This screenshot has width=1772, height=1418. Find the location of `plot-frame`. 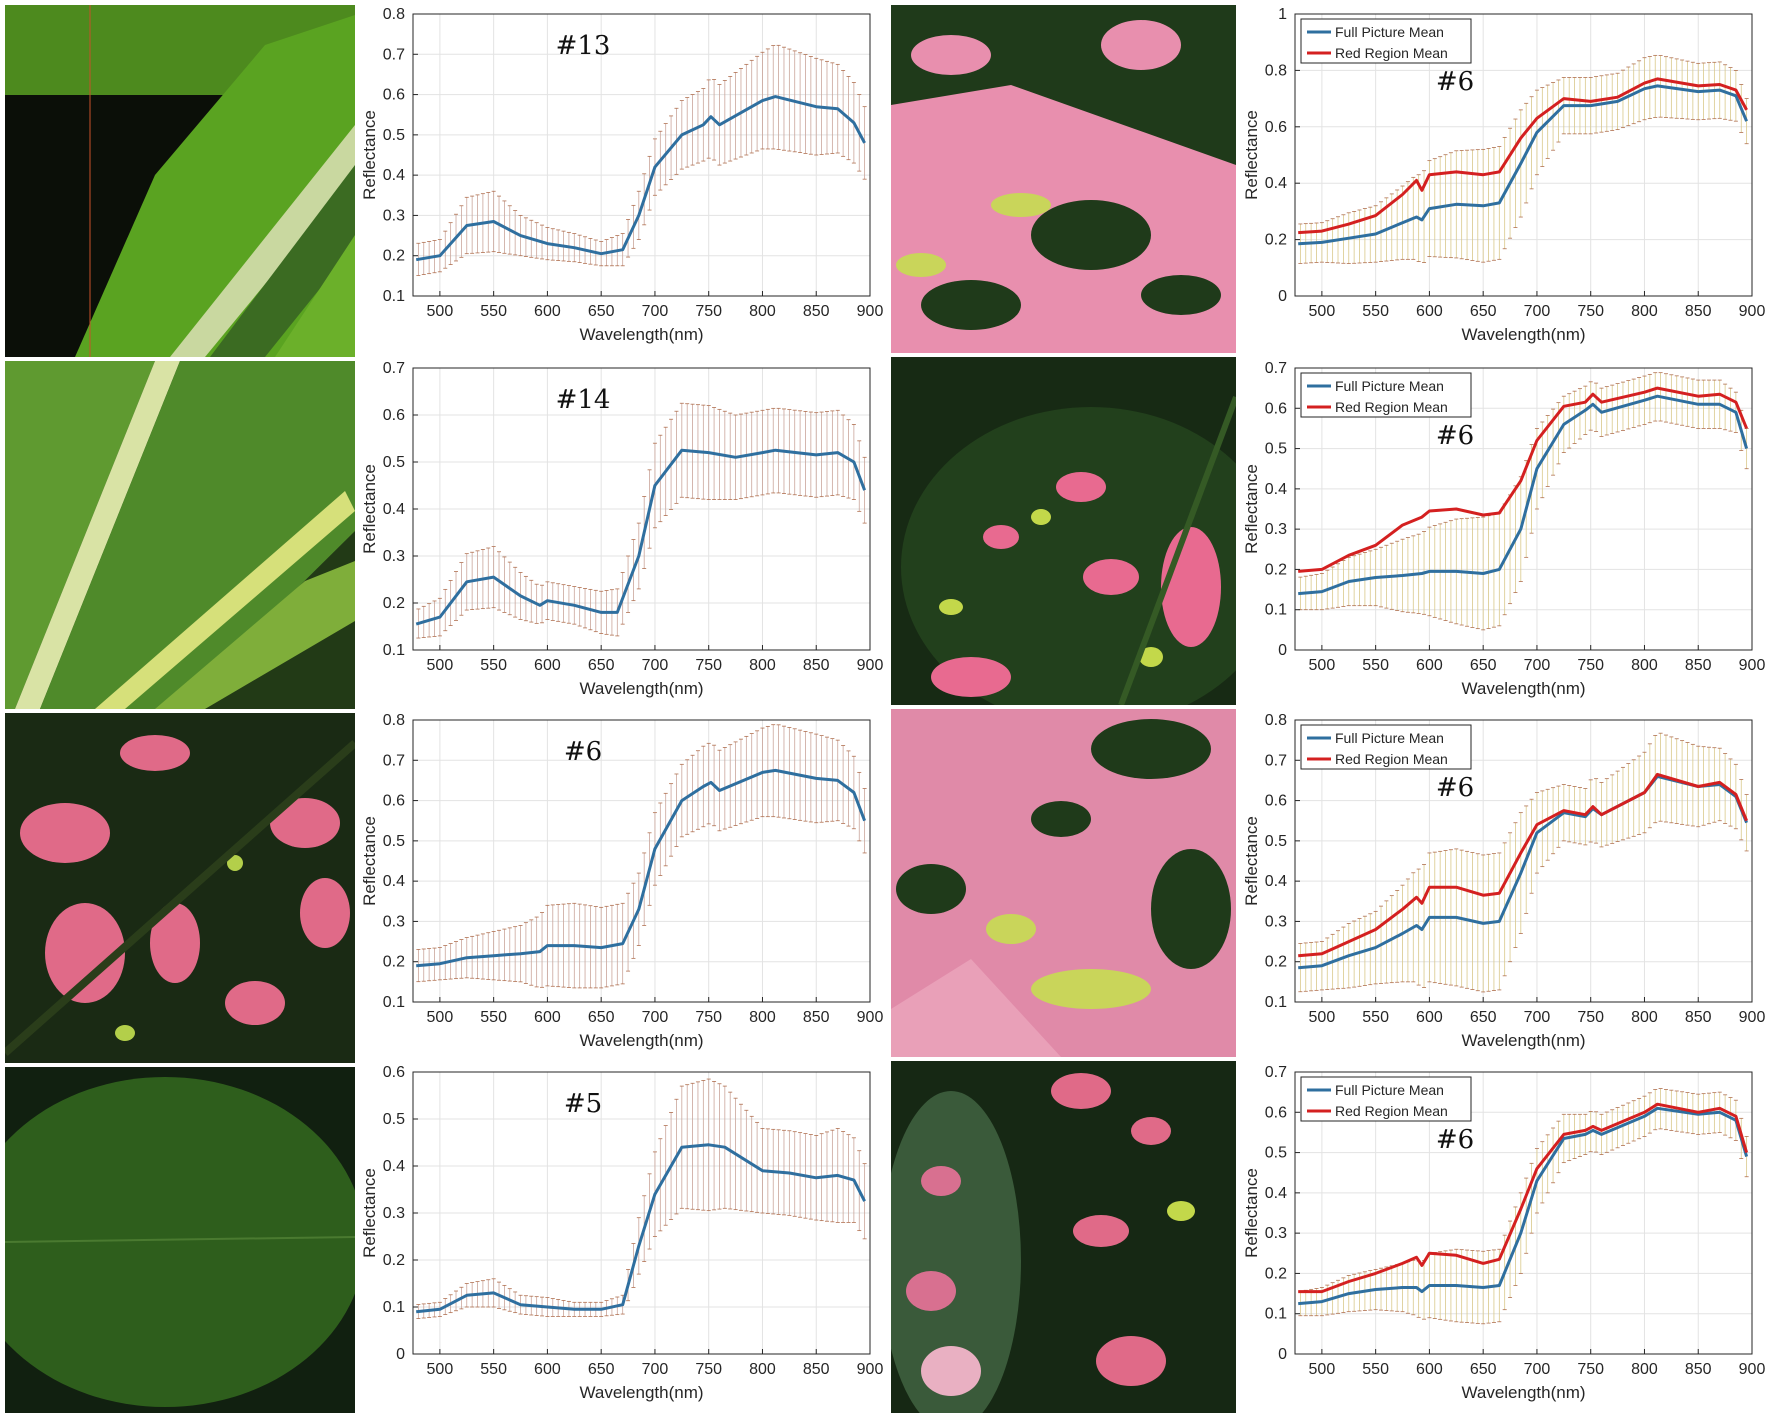

plot-frame is located at coordinates (1523, 509).